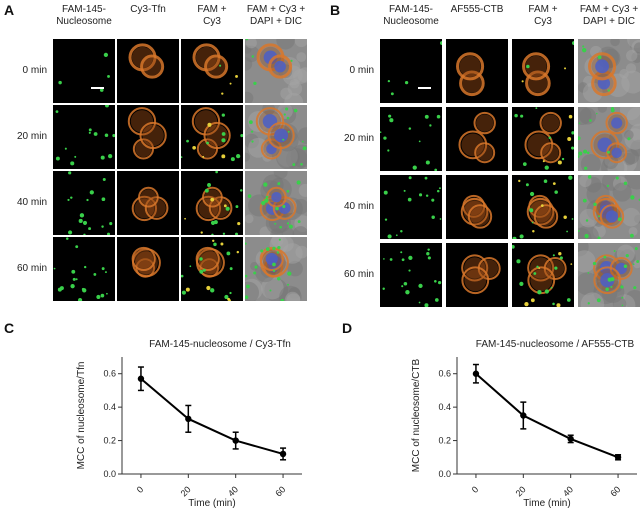  Describe the element at coordinates (276, 71) in the screenshot. I see `a-micrograph-r1-c4` at that location.